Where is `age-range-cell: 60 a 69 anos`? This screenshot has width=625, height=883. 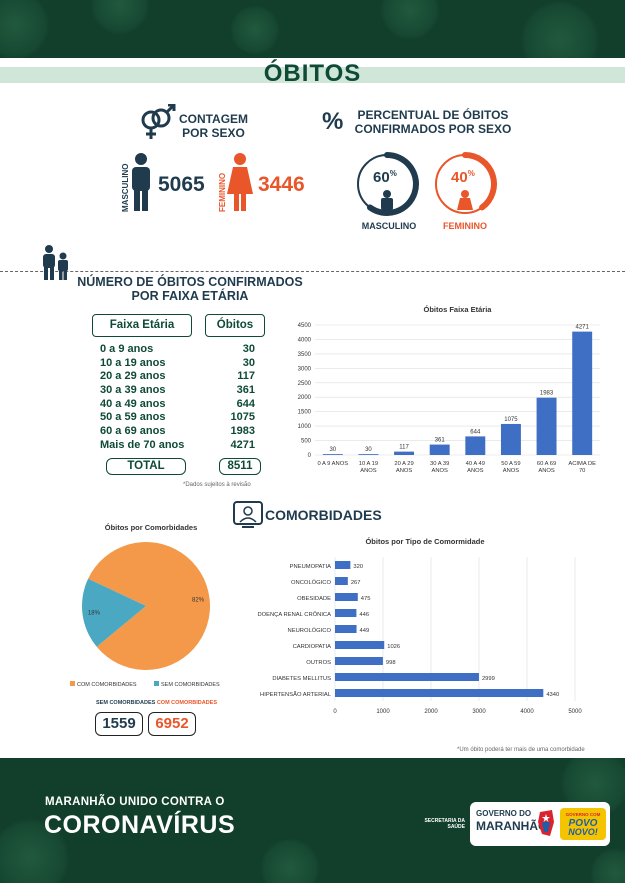
age-range-cell: 60 a 69 anos is located at coordinates (133, 431).